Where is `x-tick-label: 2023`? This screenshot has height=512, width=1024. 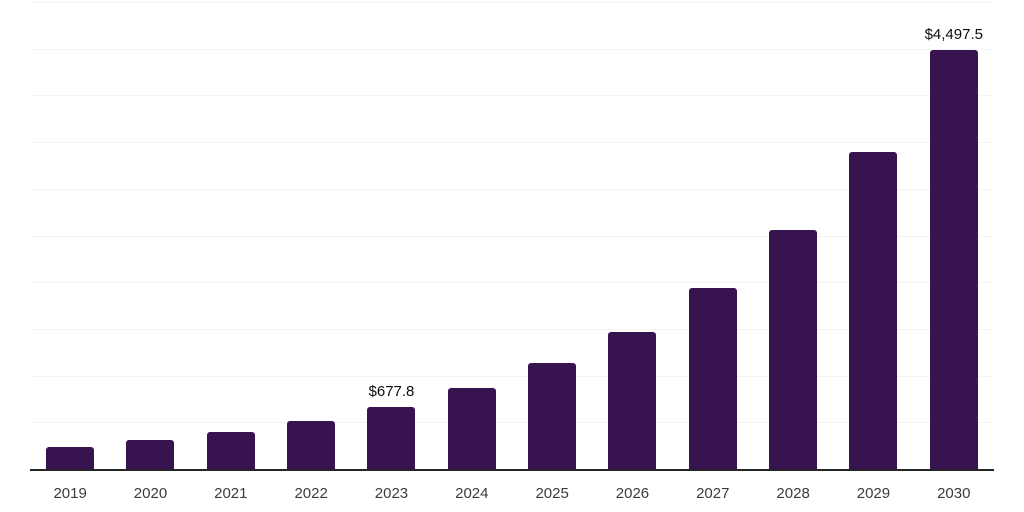
x-tick-label: 2023 is located at coordinates (391, 493).